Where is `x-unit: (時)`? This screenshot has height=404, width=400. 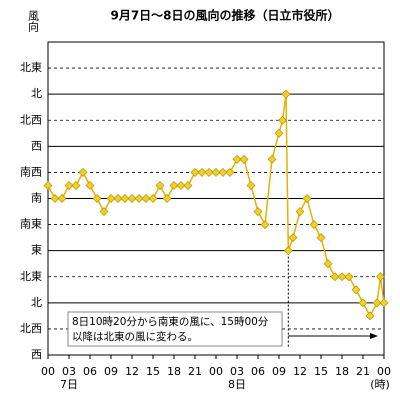 x-unit: (時) is located at coordinates (380, 384).